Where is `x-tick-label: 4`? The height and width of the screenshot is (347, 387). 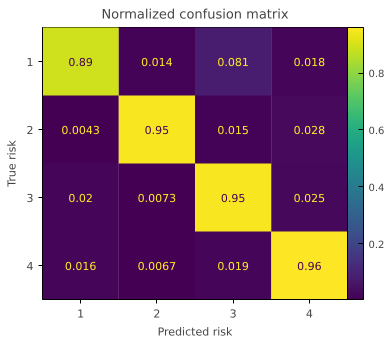
x-tick-label: 4 is located at coordinates (309, 314).